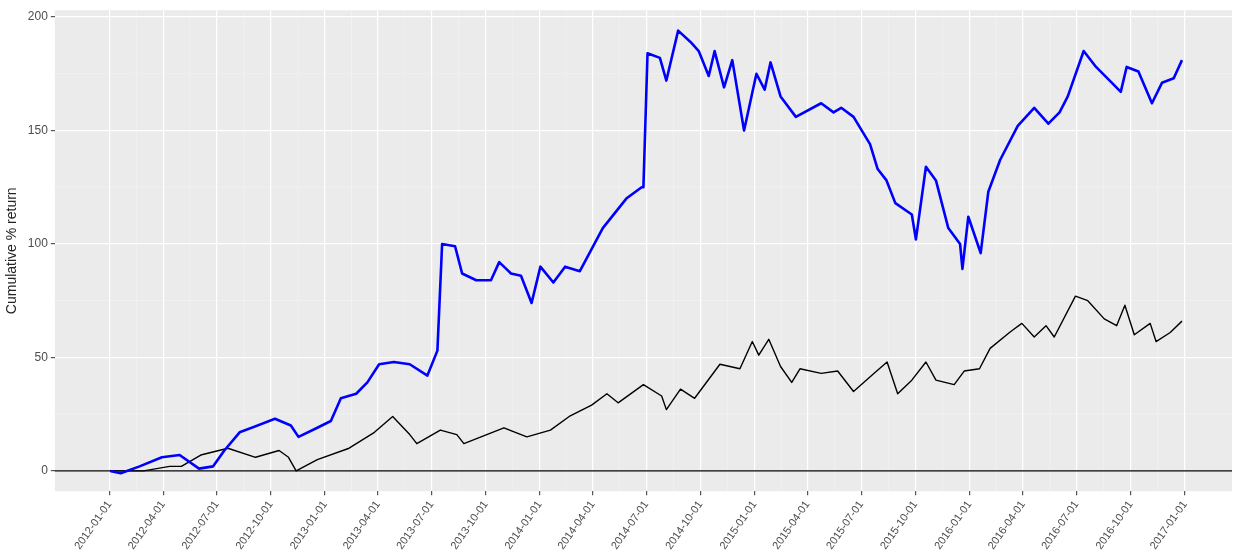  I want to click on y-tick-label: 150, so click(38, 129).